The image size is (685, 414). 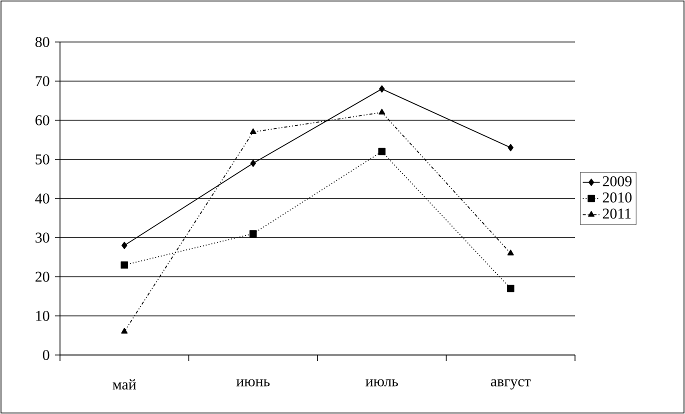 What do you see at coordinates (43, 81) in the screenshot?
I see `y-tick-label: 70` at bounding box center [43, 81].